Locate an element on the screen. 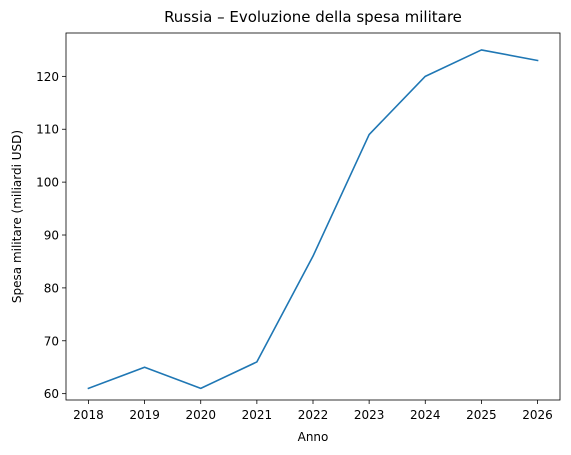 The image size is (571, 455). x-tick-label: 2024 is located at coordinates (425, 415).